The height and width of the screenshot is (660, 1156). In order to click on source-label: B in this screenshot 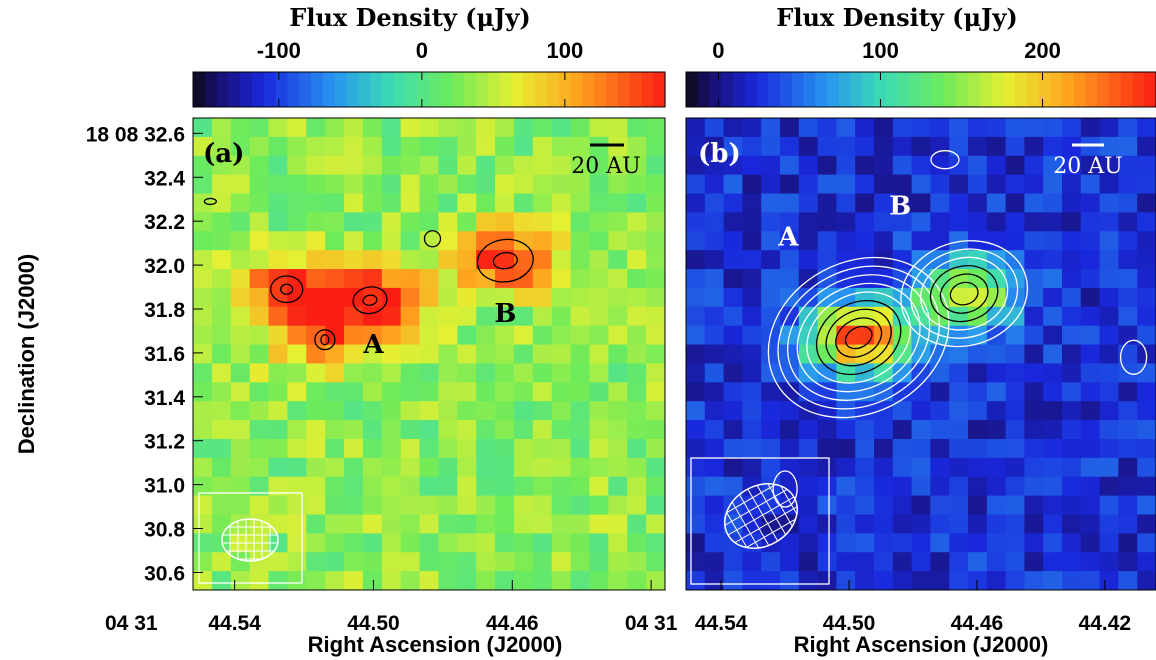, I will do `click(505, 314)`.